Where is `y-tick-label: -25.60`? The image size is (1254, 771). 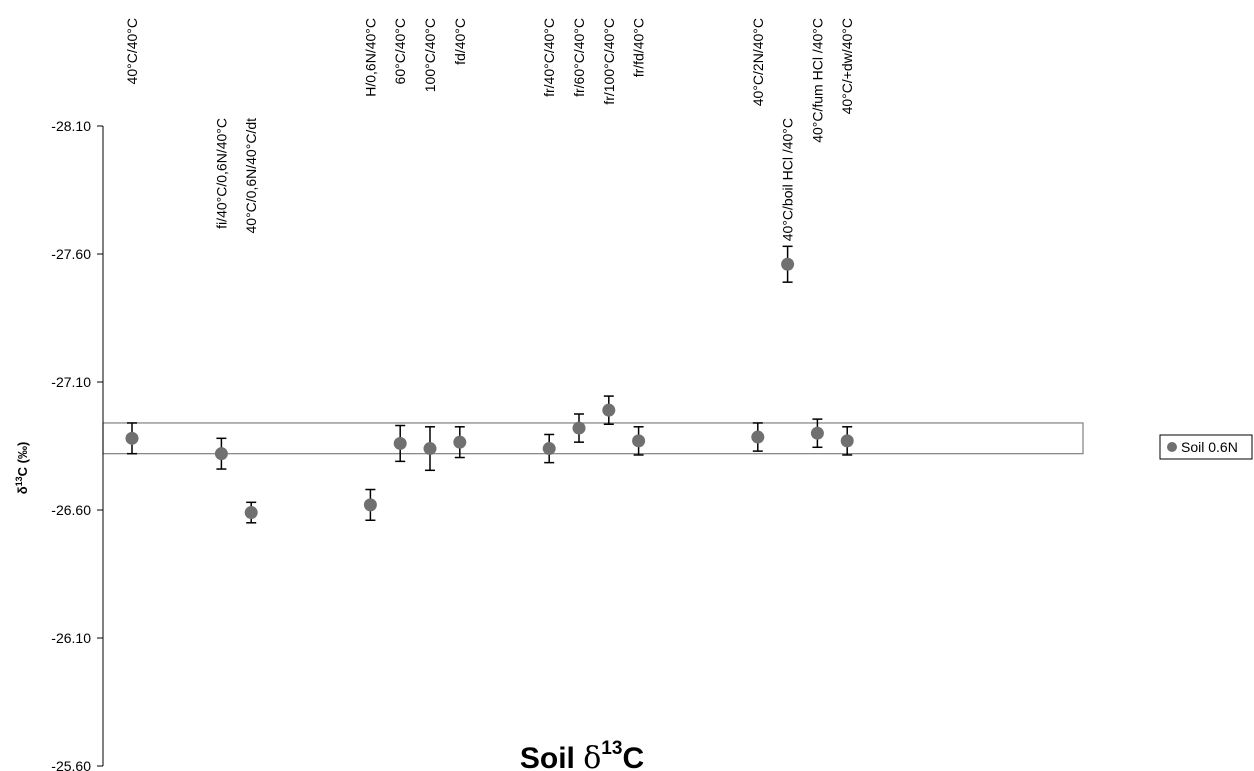
y-tick-label: -25.60 is located at coordinates (71, 764).